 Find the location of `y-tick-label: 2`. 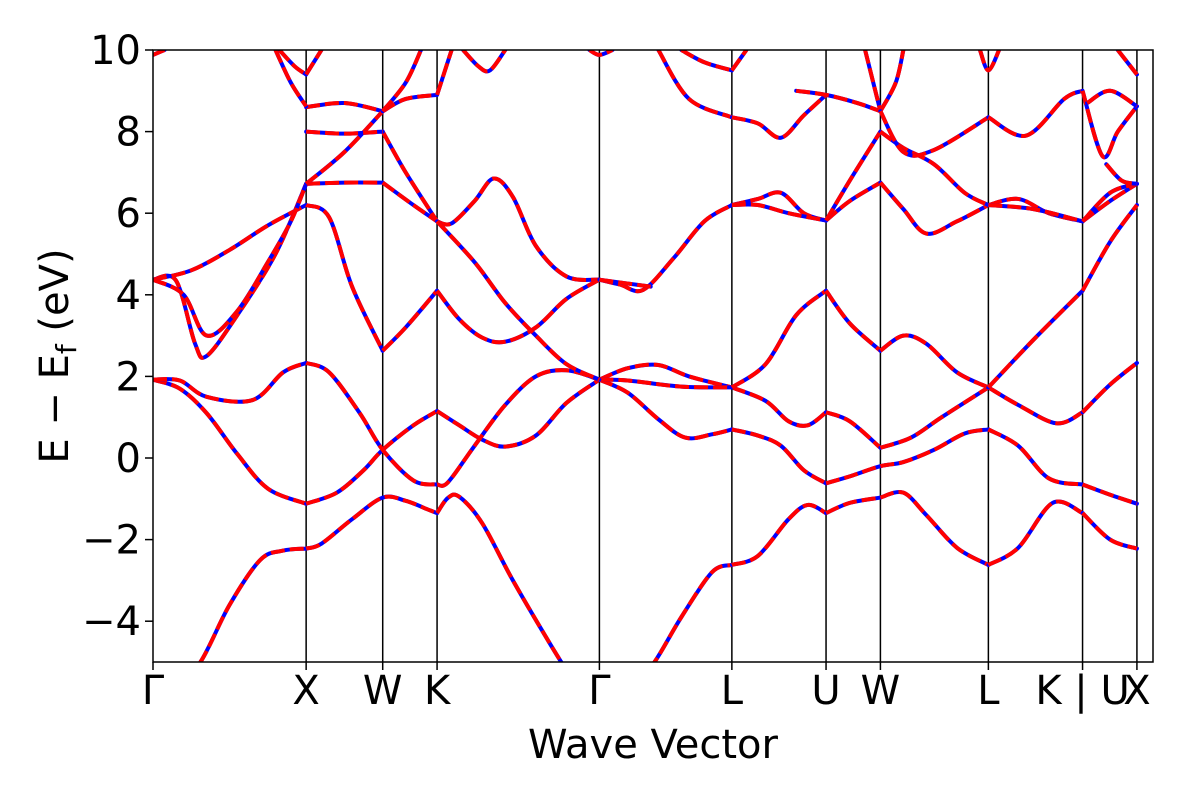

y-tick-label: 2 is located at coordinates (128, 377).